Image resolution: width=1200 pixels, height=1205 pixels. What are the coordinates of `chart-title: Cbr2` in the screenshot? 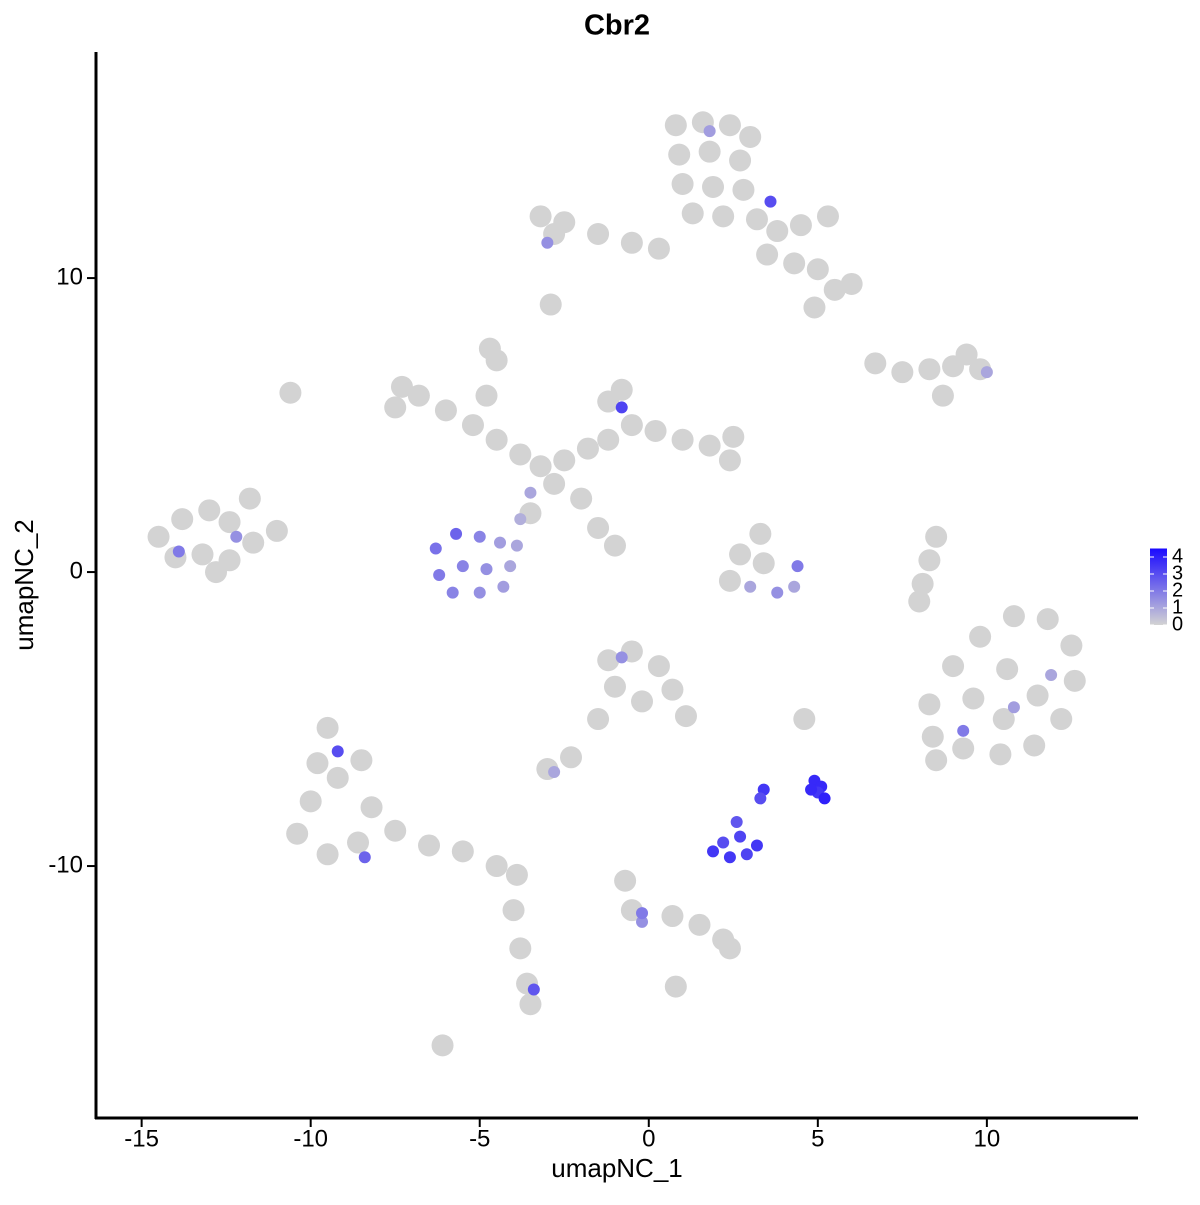 It's located at (617, 26).